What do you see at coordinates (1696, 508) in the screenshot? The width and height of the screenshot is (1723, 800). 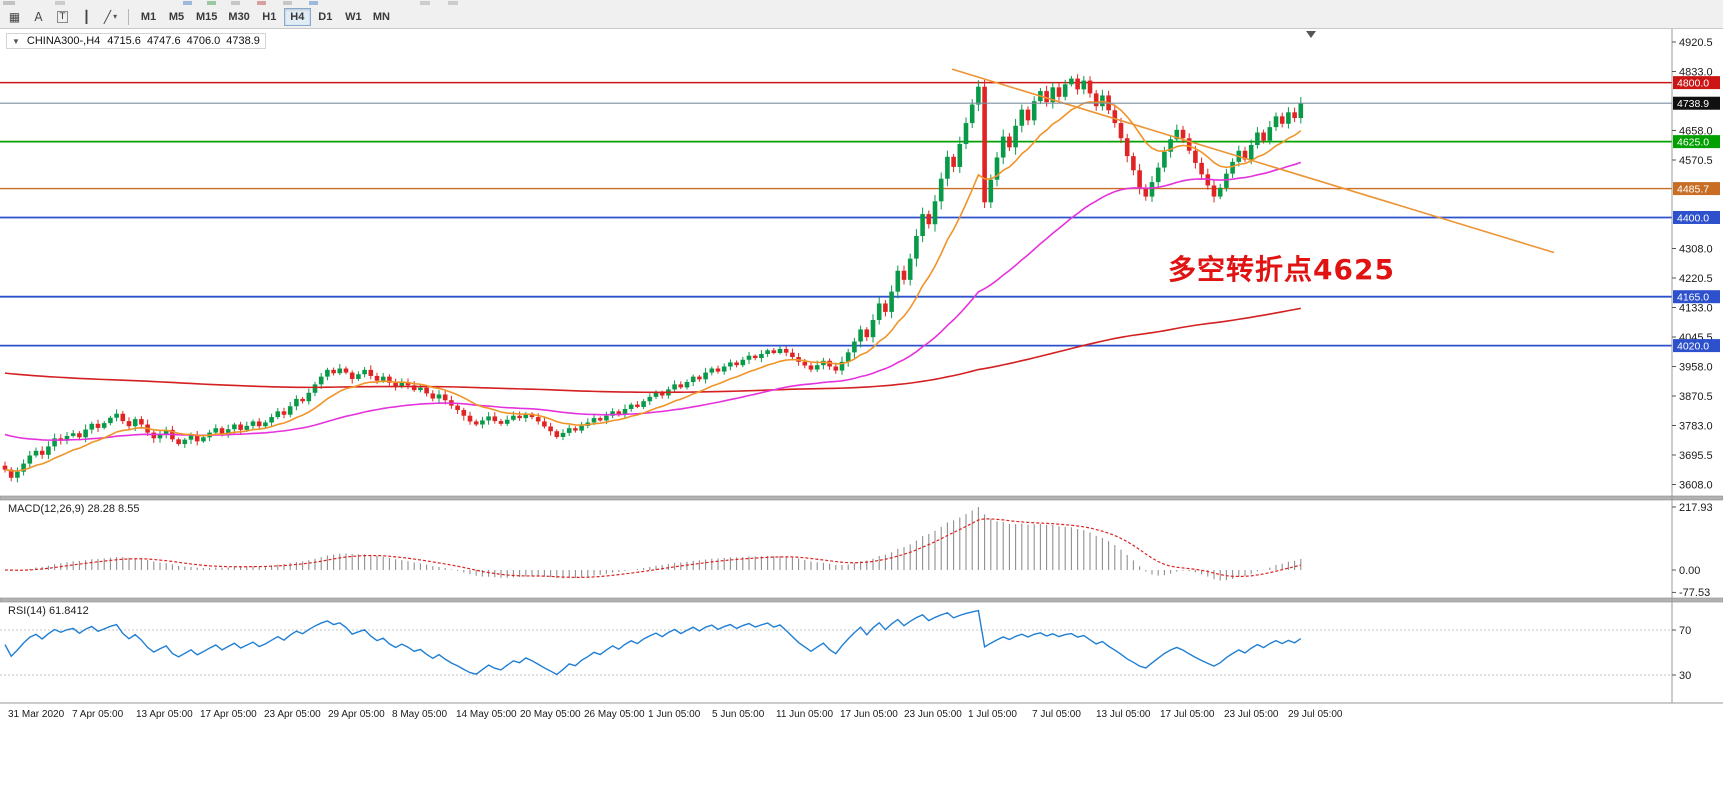 I see `macd-tick-label: 217.93` at bounding box center [1696, 508].